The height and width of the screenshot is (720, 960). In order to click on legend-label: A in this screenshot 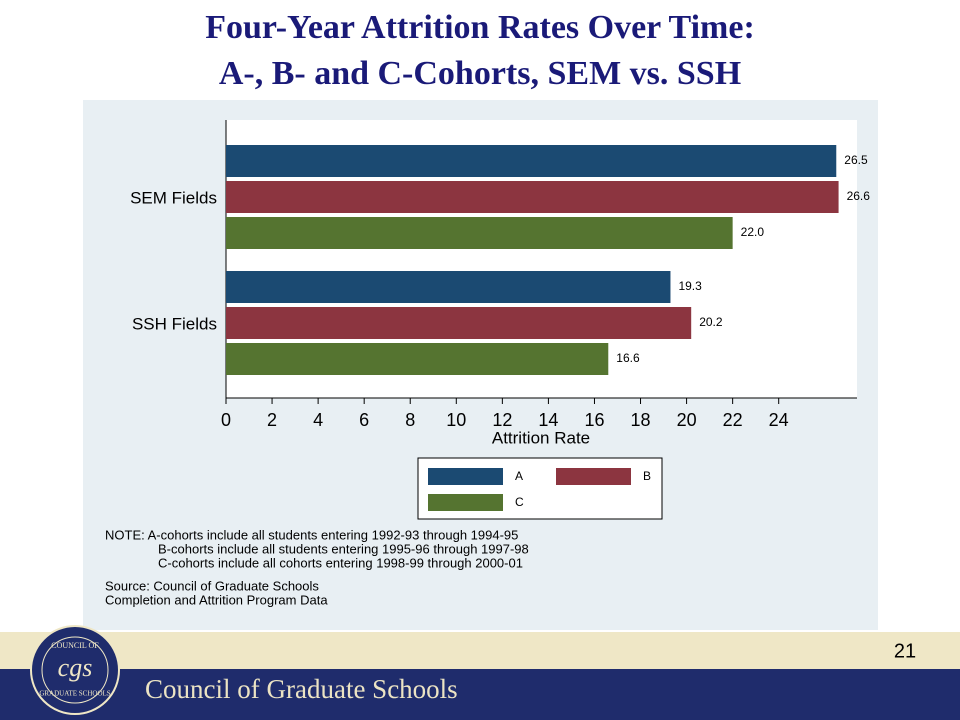, I will do `click(519, 476)`.